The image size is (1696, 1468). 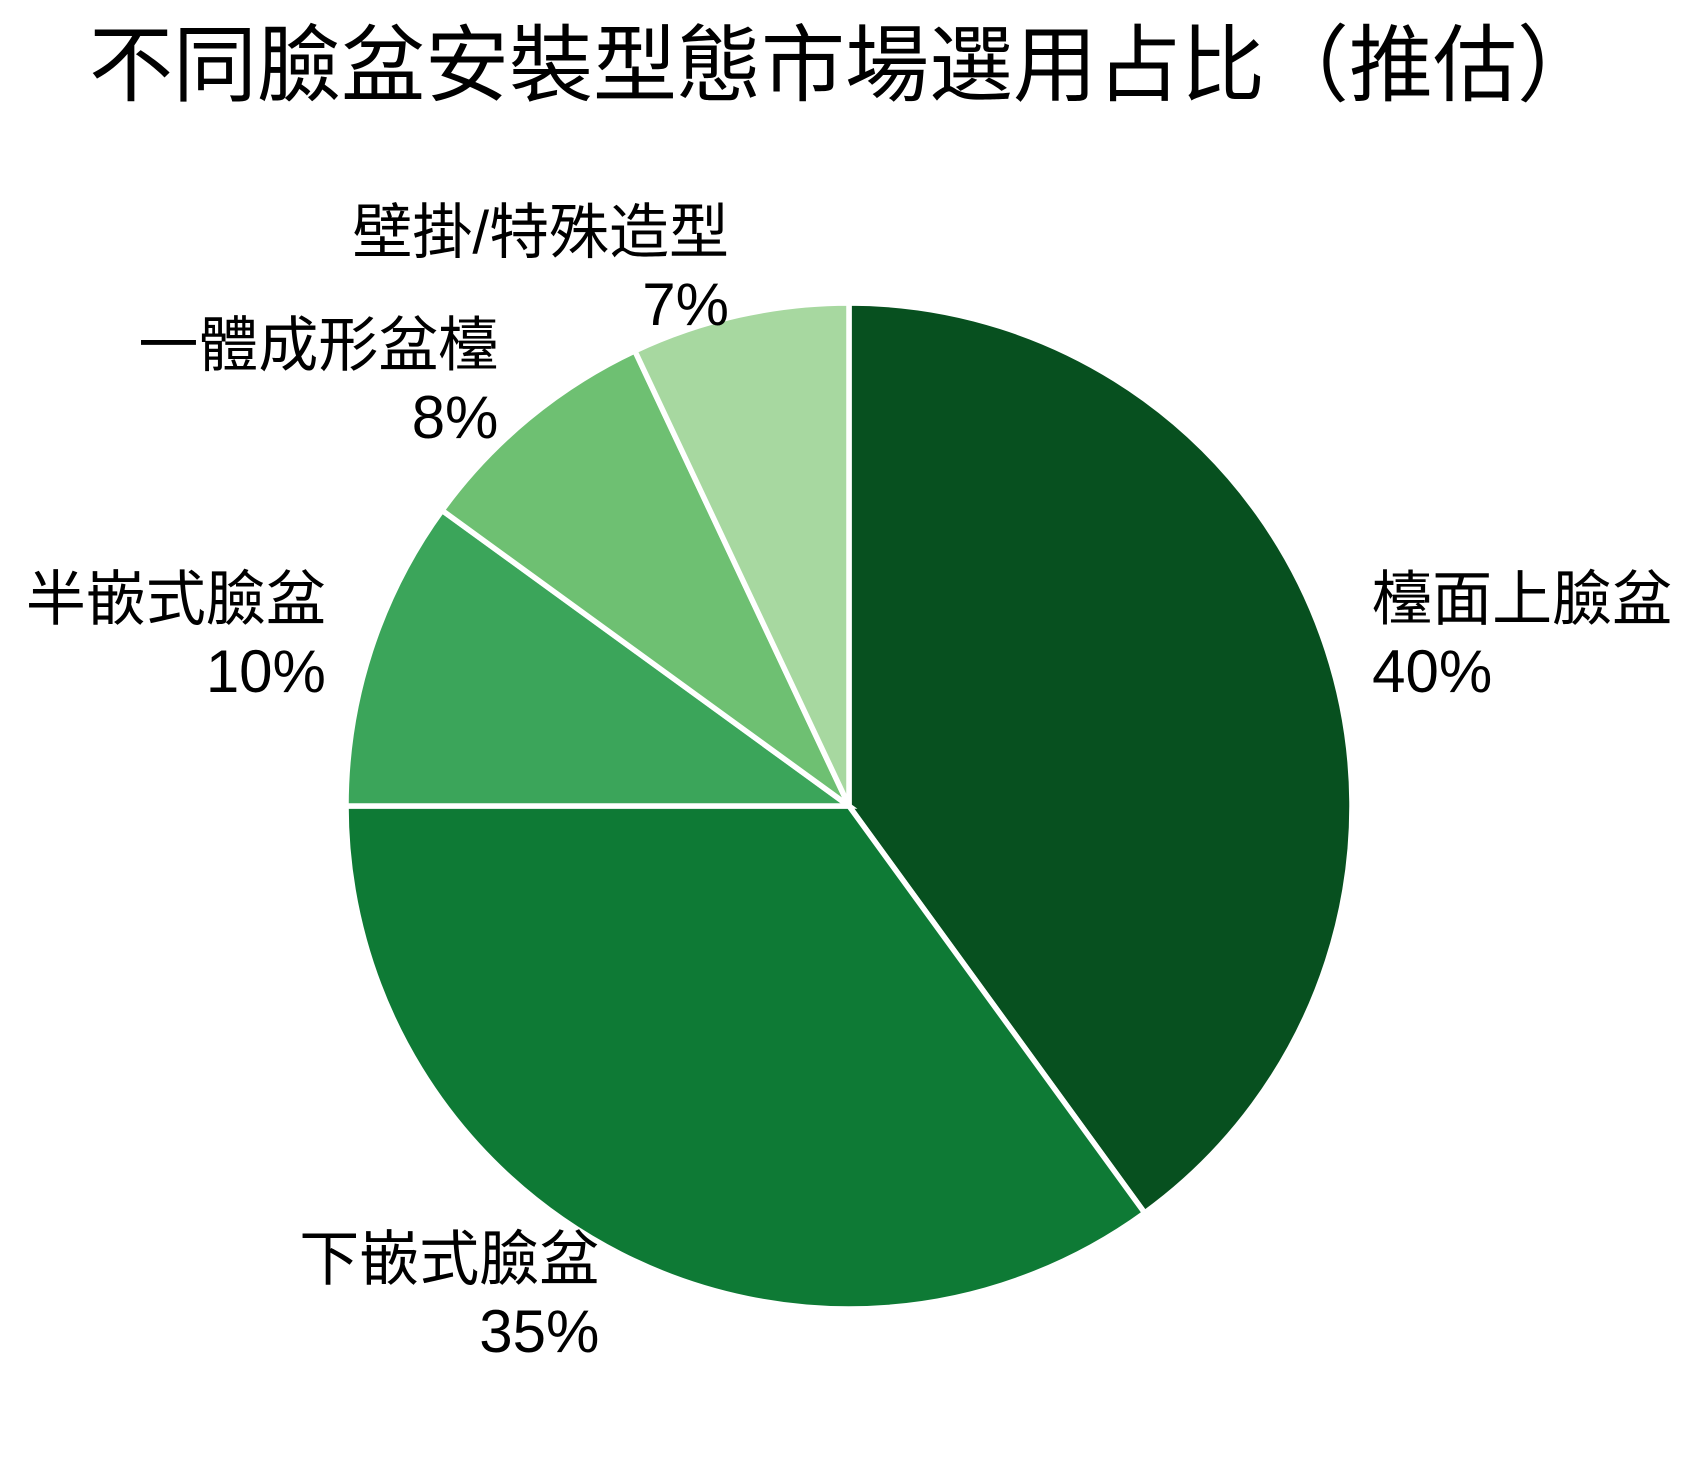 What do you see at coordinates (1432, 672) in the screenshot?
I see `slice-label-value: 40%` at bounding box center [1432, 672].